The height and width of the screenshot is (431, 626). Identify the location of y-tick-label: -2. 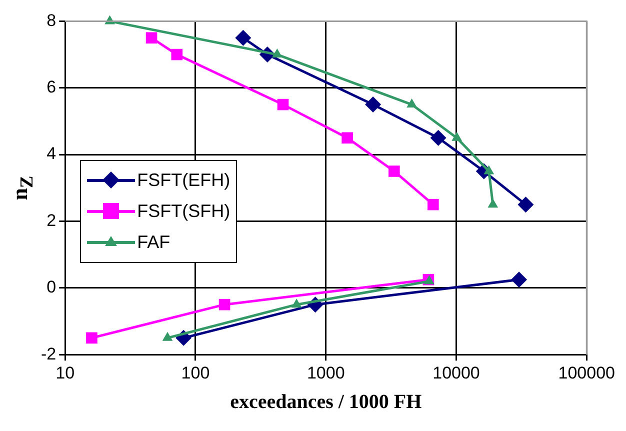
(48, 354).